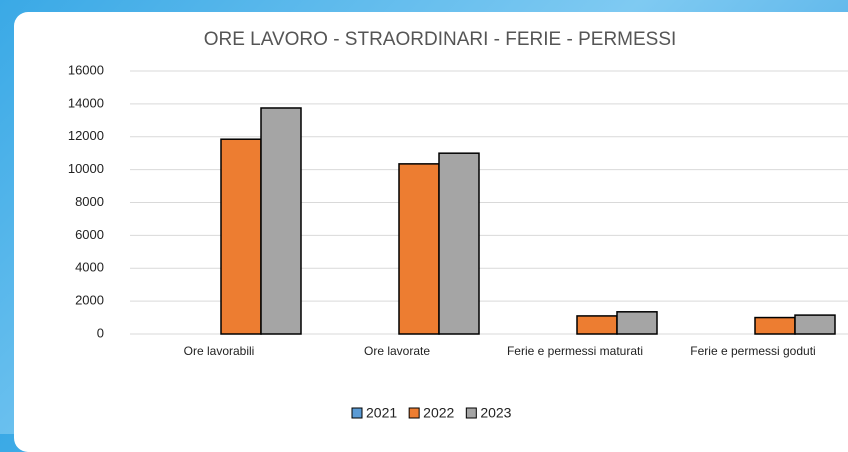 This screenshot has height=452, width=848. What do you see at coordinates (575, 351) in the screenshot?
I see `x-tick-label: Ferie e permessi maturati` at bounding box center [575, 351].